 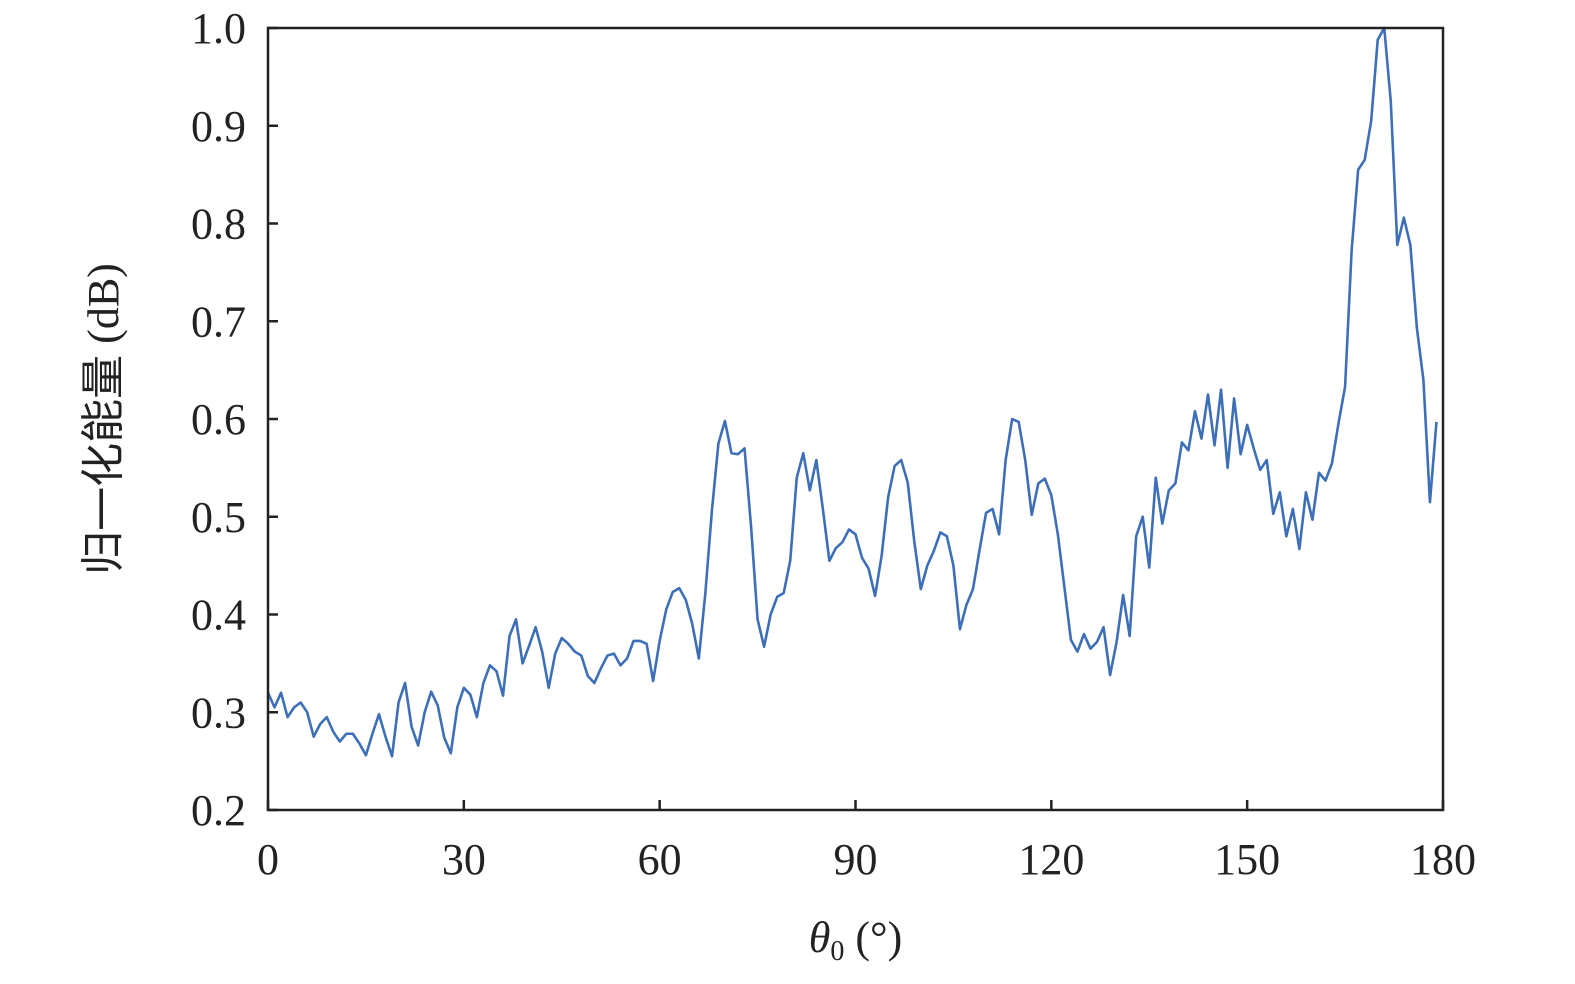 I want to click on x-tick-label: 180, so click(x=1443, y=859).